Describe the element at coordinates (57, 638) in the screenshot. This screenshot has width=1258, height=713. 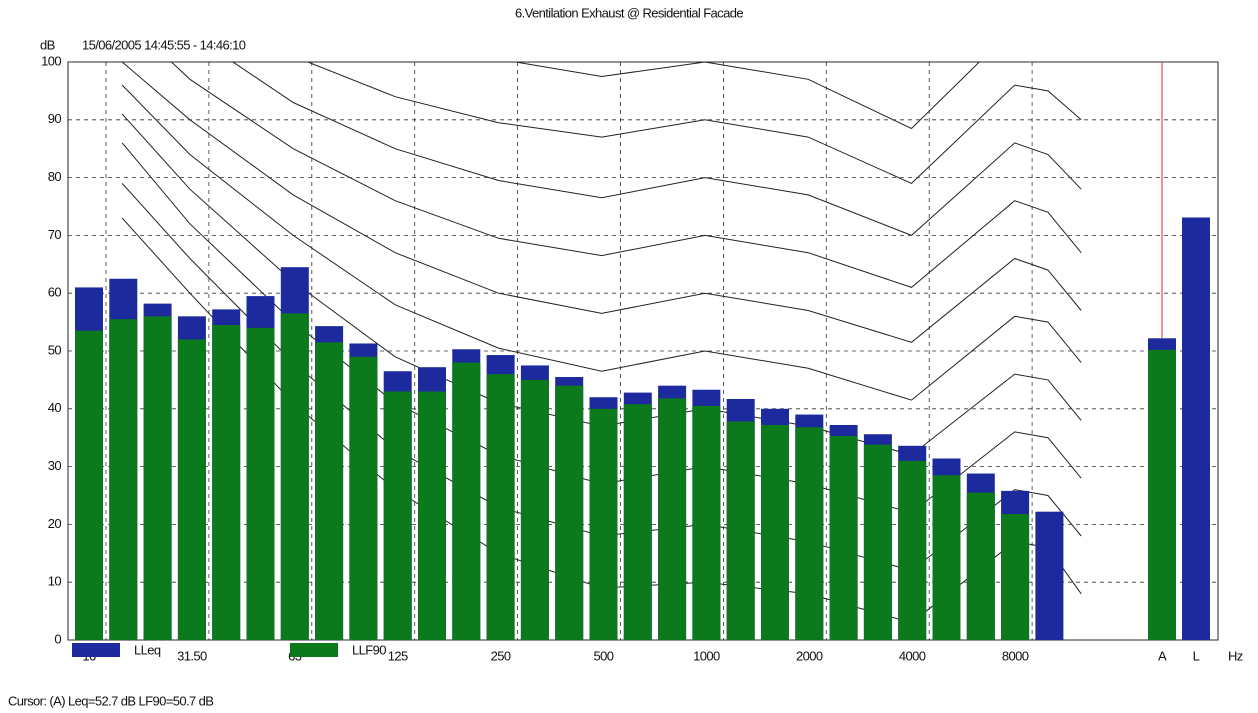
I see `y-tick-label: 0` at that location.